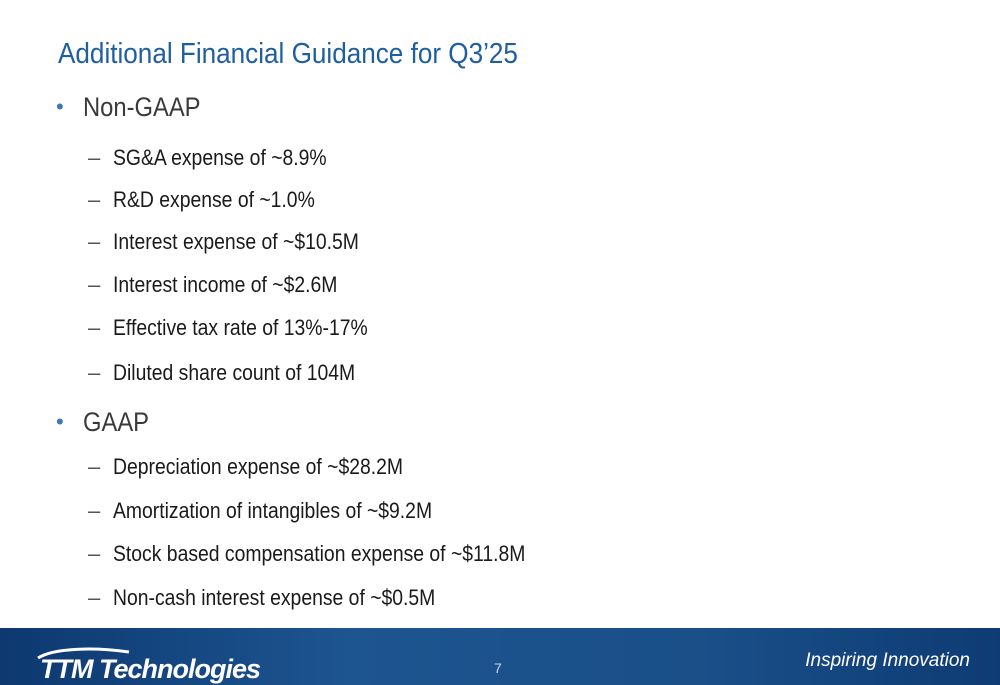 Image resolution: width=1000 pixels, height=685 pixels. Describe the element at coordinates (222, 372) in the screenshot. I see `list-item: – Diluted share count of 104M` at that location.